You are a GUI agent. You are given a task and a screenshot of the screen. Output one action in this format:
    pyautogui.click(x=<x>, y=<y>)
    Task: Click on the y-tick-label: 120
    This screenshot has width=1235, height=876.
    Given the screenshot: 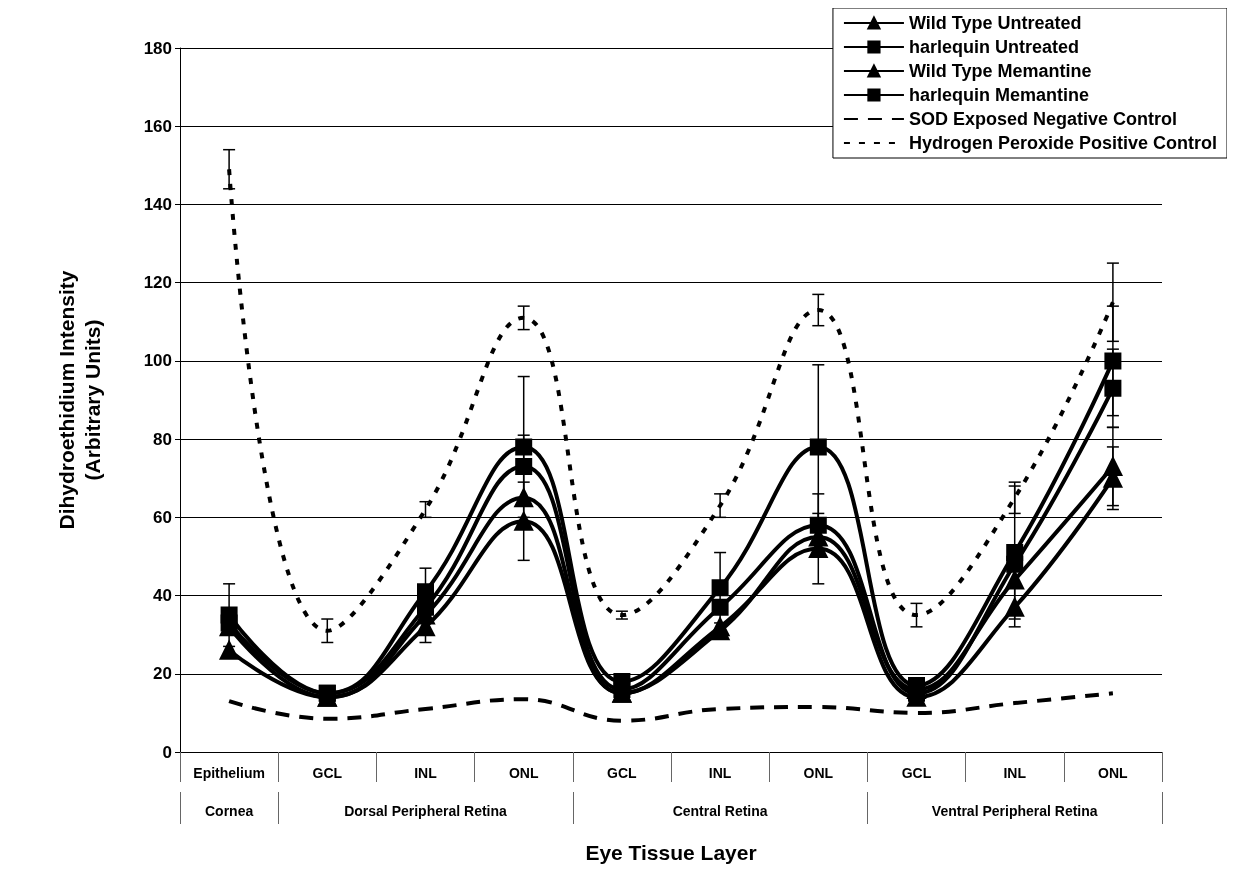 What is the action you would take?
    pyautogui.click(x=157, y=283)
    